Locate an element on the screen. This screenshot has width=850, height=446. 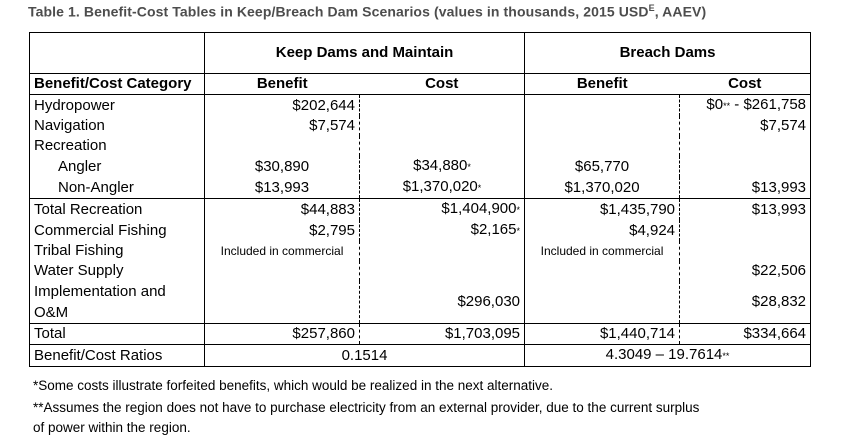
cell-breach-benefit: $65,770 is located at coordinates (602, 166).